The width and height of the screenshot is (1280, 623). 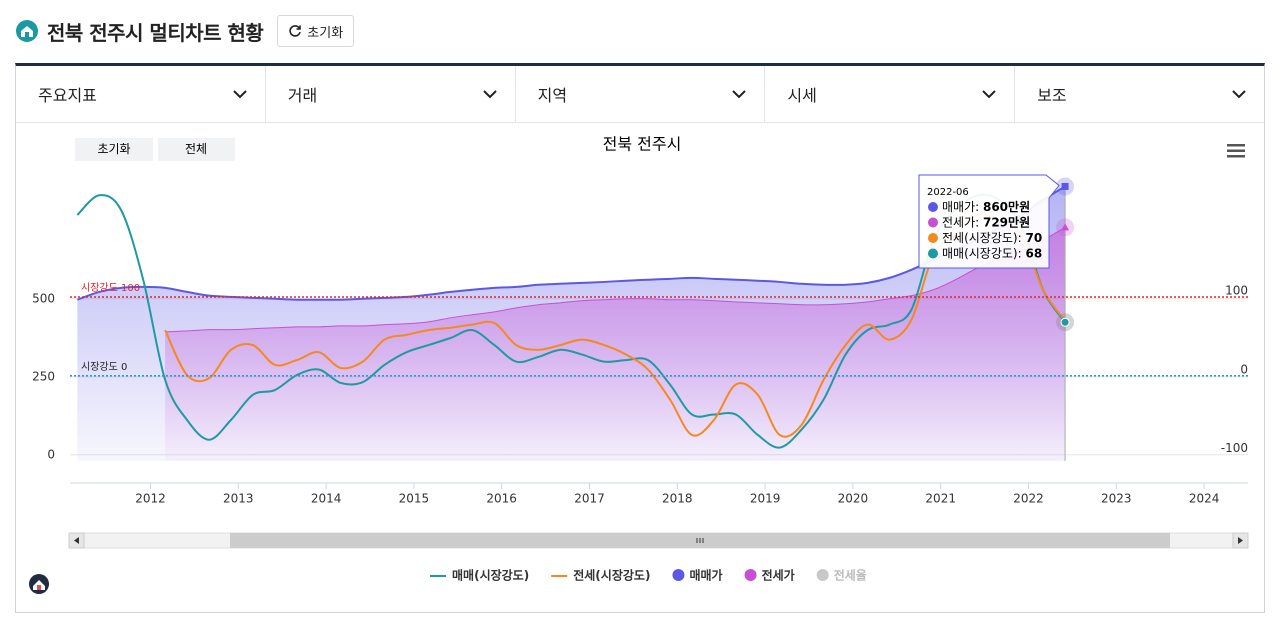 What do you see at coordinates (155, 32) in the screenshot?
I see `page-title: 전북 전주시 멀티차트 현황` at bounding box center [155, 32].